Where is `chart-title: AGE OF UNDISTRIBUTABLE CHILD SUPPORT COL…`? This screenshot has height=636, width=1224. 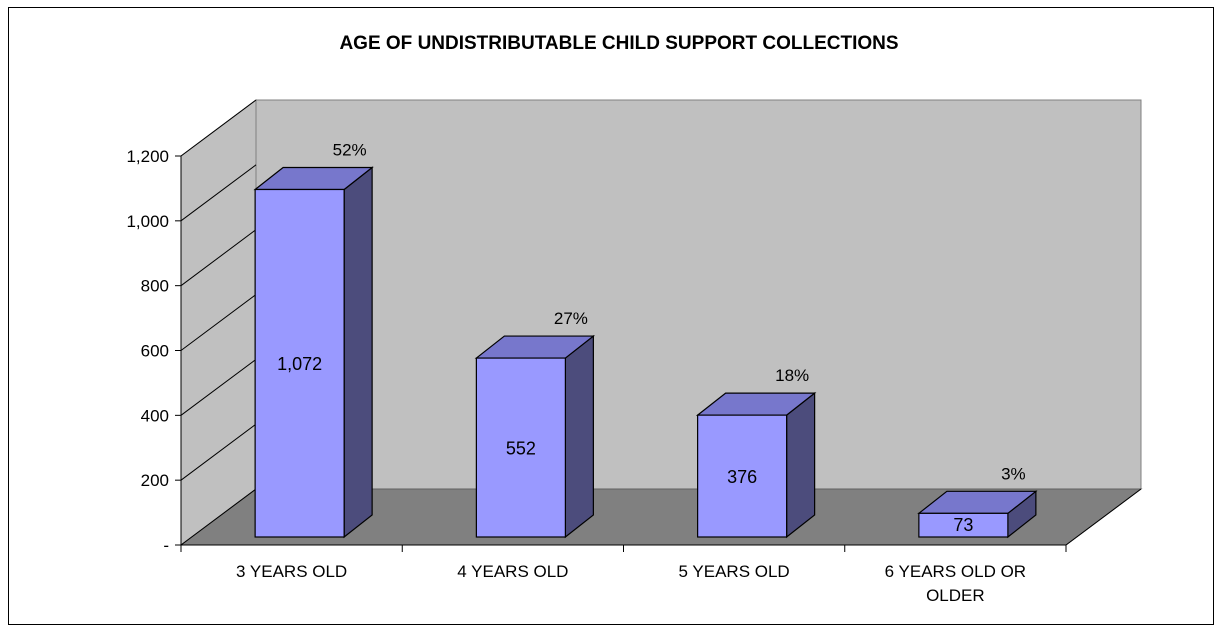 chart-title: AGE OF UNDISTRIBUTABLE CHILD SUPPORT COL… is located at coordinates (618, 43).